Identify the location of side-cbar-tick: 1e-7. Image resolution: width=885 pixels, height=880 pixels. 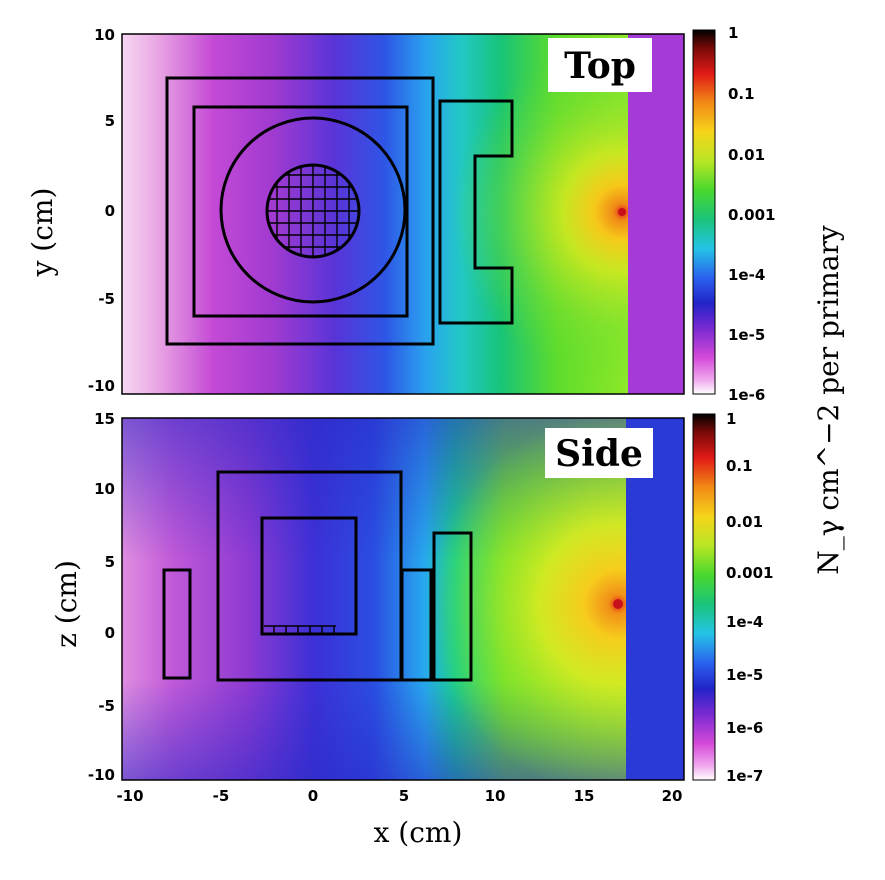
(744, 776).